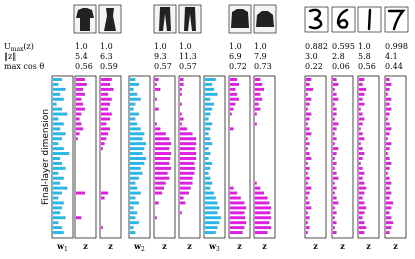 This screenshot has width=415, height=259. I want to click on panel-label-sub: 3, so click(218, 249).